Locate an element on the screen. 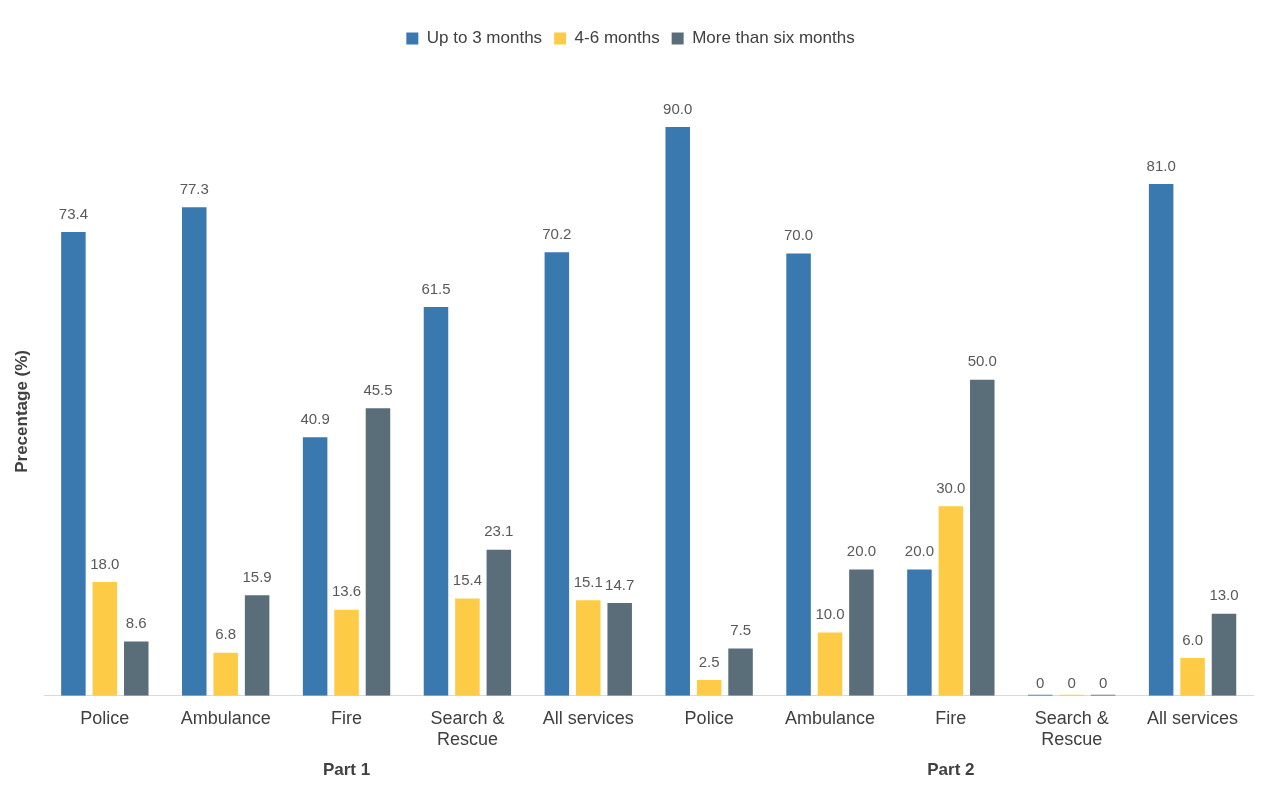 This screenshot has width=1271, height=785. data-label: 14.7 is located at coordinates (620, 584).